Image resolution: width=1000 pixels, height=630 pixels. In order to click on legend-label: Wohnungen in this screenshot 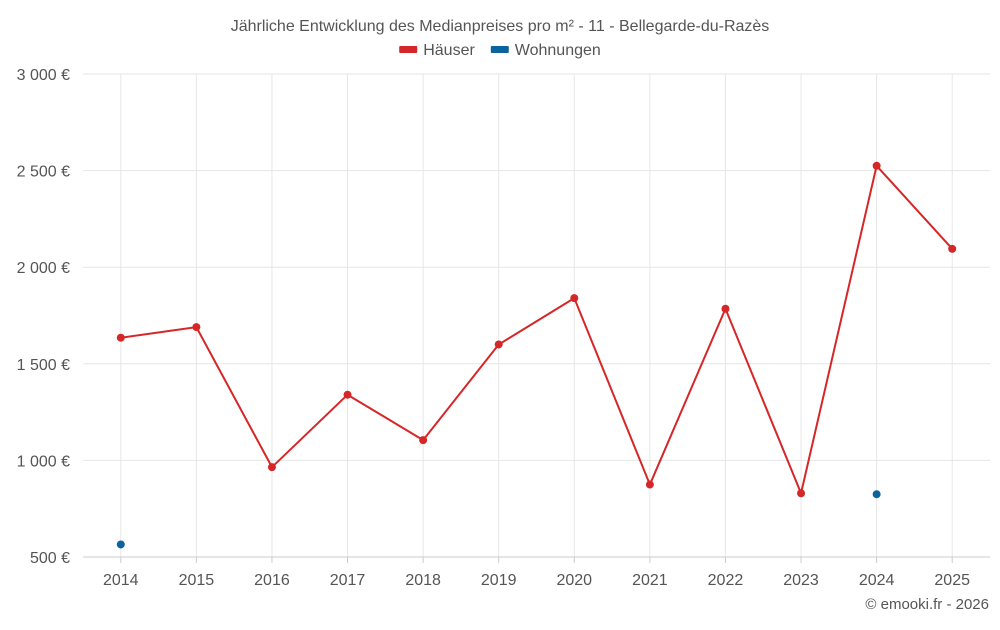, I will do `click(558, 50)`.